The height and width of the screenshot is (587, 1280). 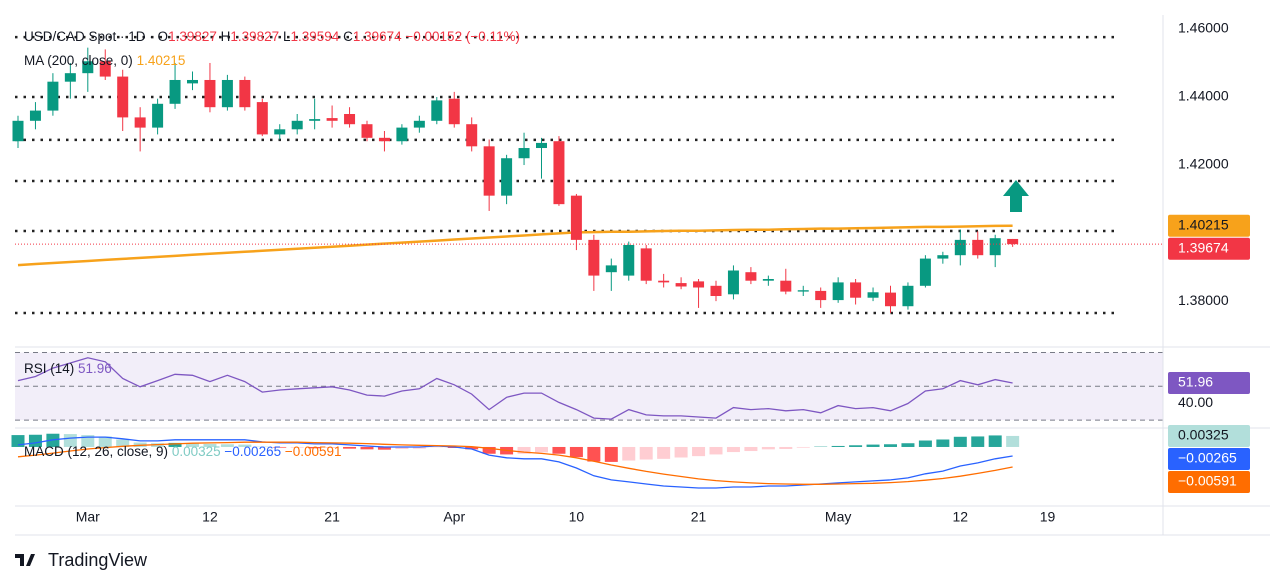 I want to click on price-badge-label: 1.39674, so click(x=1203, y=247).